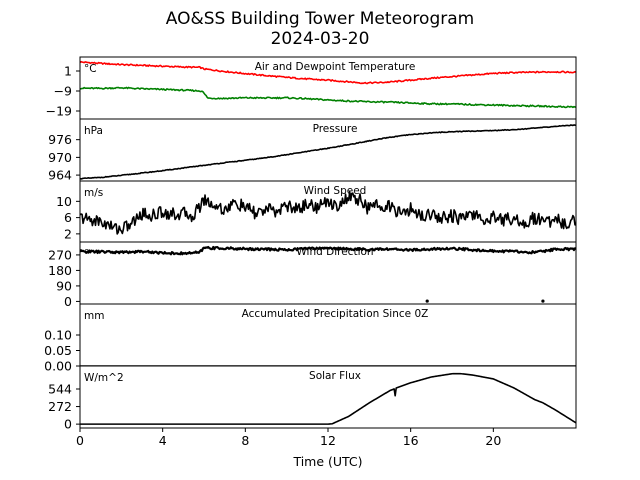 This screenshot has height=480, width=640. I want to click on x-tick-label-1: 4, so click(163, 440).